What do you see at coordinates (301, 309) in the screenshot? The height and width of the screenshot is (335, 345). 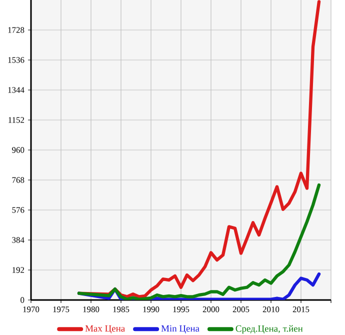 I see `x-tick-label: 2015` at bounding box center [301, 309].